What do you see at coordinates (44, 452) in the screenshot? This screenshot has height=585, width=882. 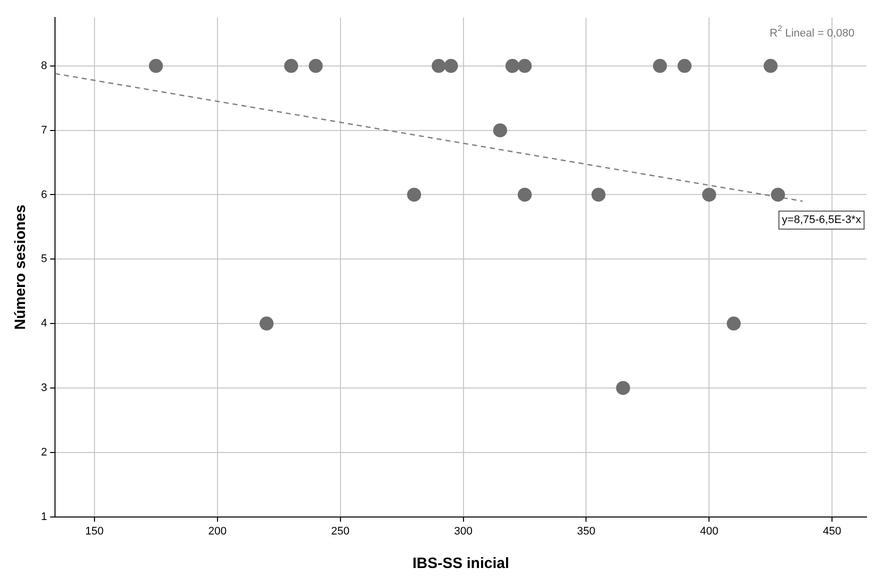 I see `y-tick-label: 2` at bounding box center [44, 452].